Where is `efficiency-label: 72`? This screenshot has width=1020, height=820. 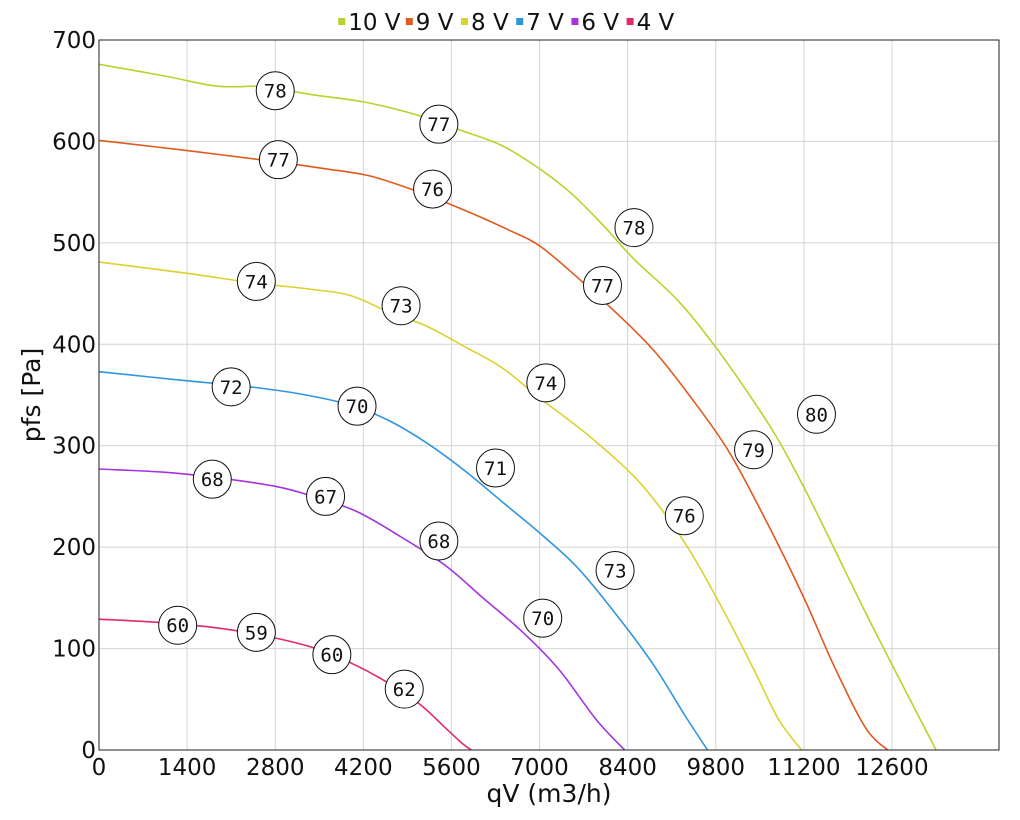
efficiency-label: 72 is located at coordinates (231, 388).